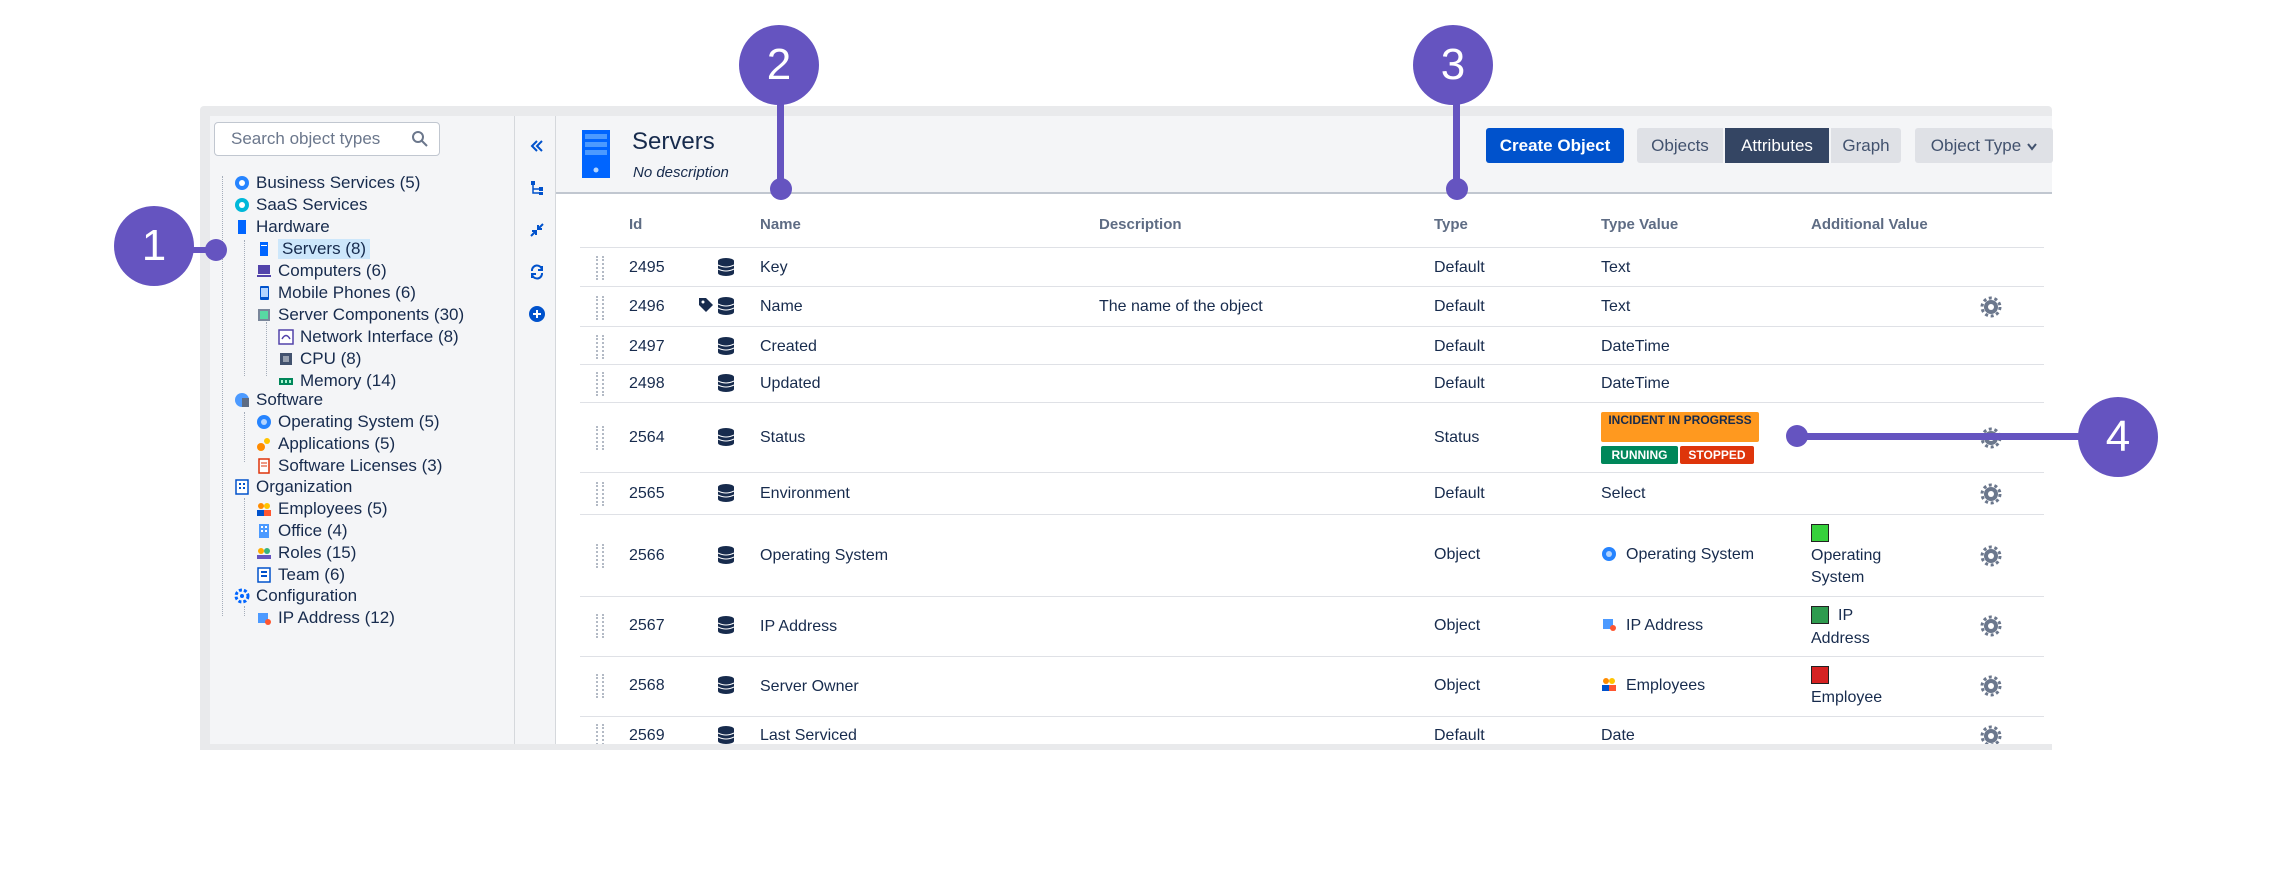 The image size is (2282, 884). What do you see at coordinates (1459, 735) in the screenshot?
I see `row-type: Default` at bounding box center [1459, 735].